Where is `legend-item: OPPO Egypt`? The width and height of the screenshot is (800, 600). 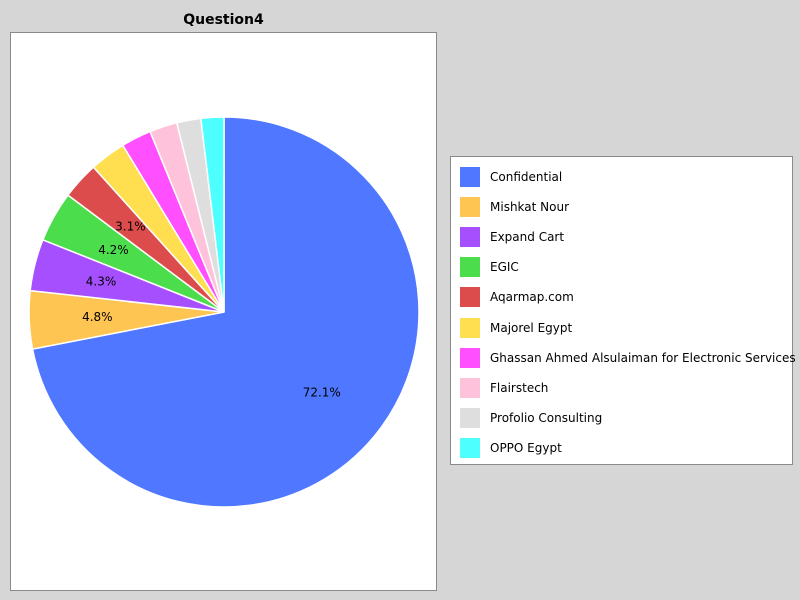 legend-item: OPPO Egypt is located at coordinates (511, 447).